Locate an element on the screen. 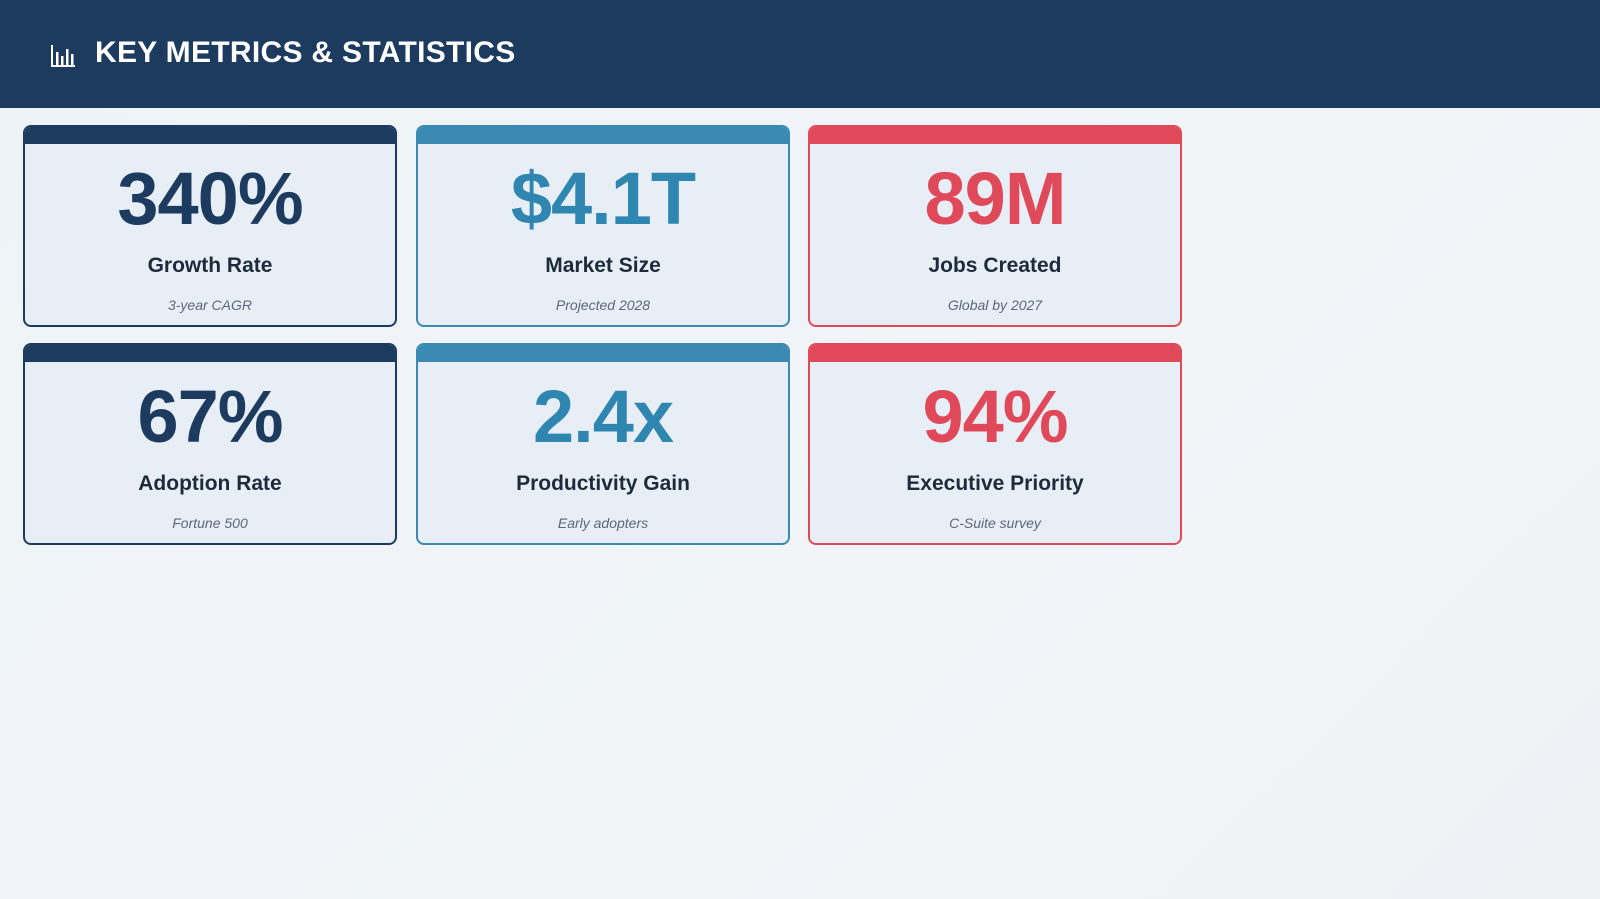 Image resolution: width=1600 pixels, height=899 pixels. metric-card-growth-rate: 340% Growth Rate 3-year CAGR is located at coordinates (210, 226).